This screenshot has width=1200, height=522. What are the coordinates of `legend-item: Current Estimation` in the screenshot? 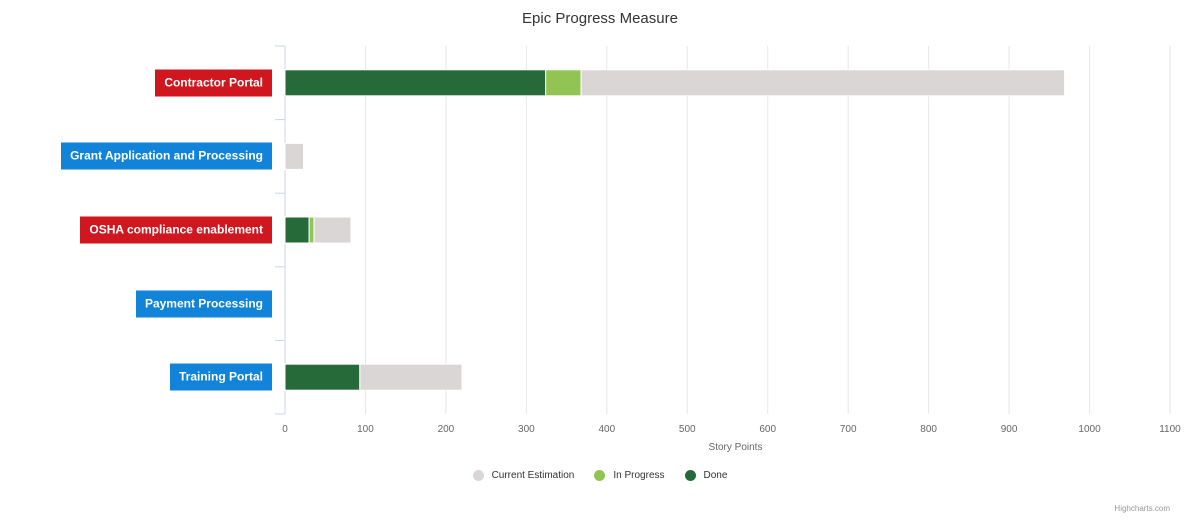 It's located at (523, 475).